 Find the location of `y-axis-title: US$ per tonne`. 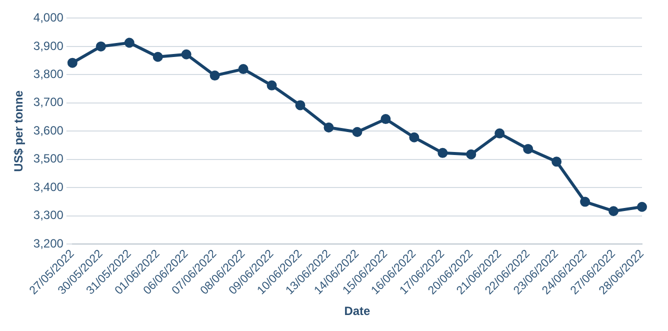

y-axis-title: US$ per tonne is located at coordinates (19, 131).